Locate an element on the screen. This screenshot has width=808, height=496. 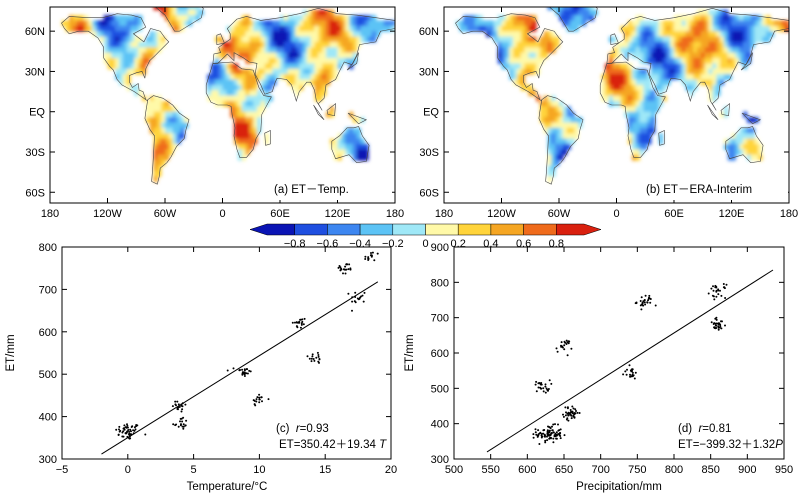
coastline is located at coordinates (751, 118).